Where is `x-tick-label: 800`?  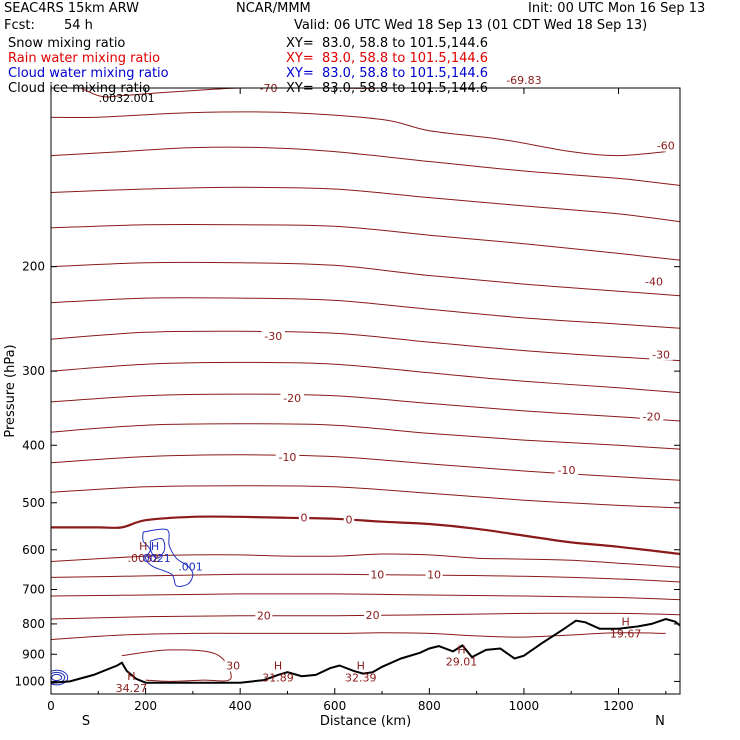 x-tick-label: 800 is located at coordinates (429, 706).